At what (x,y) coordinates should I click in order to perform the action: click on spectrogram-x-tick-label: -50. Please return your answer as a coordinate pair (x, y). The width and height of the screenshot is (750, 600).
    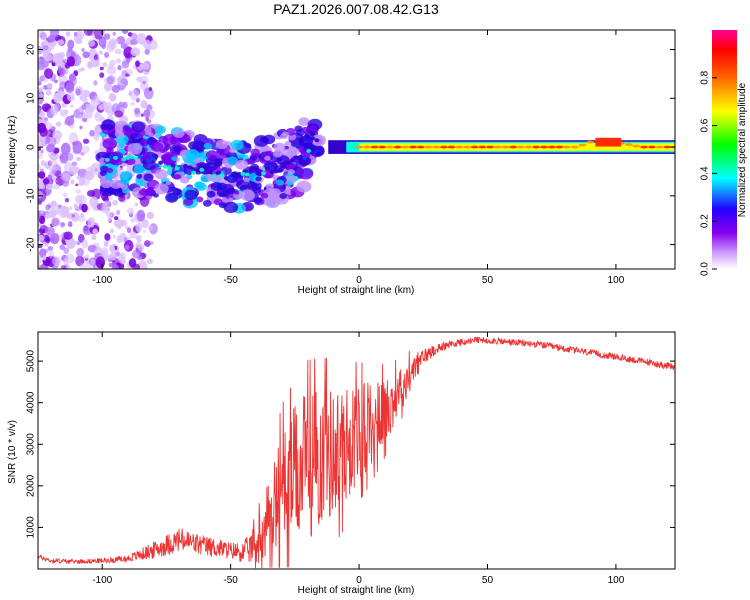
    Looking at the image, I should click on (230, 280).